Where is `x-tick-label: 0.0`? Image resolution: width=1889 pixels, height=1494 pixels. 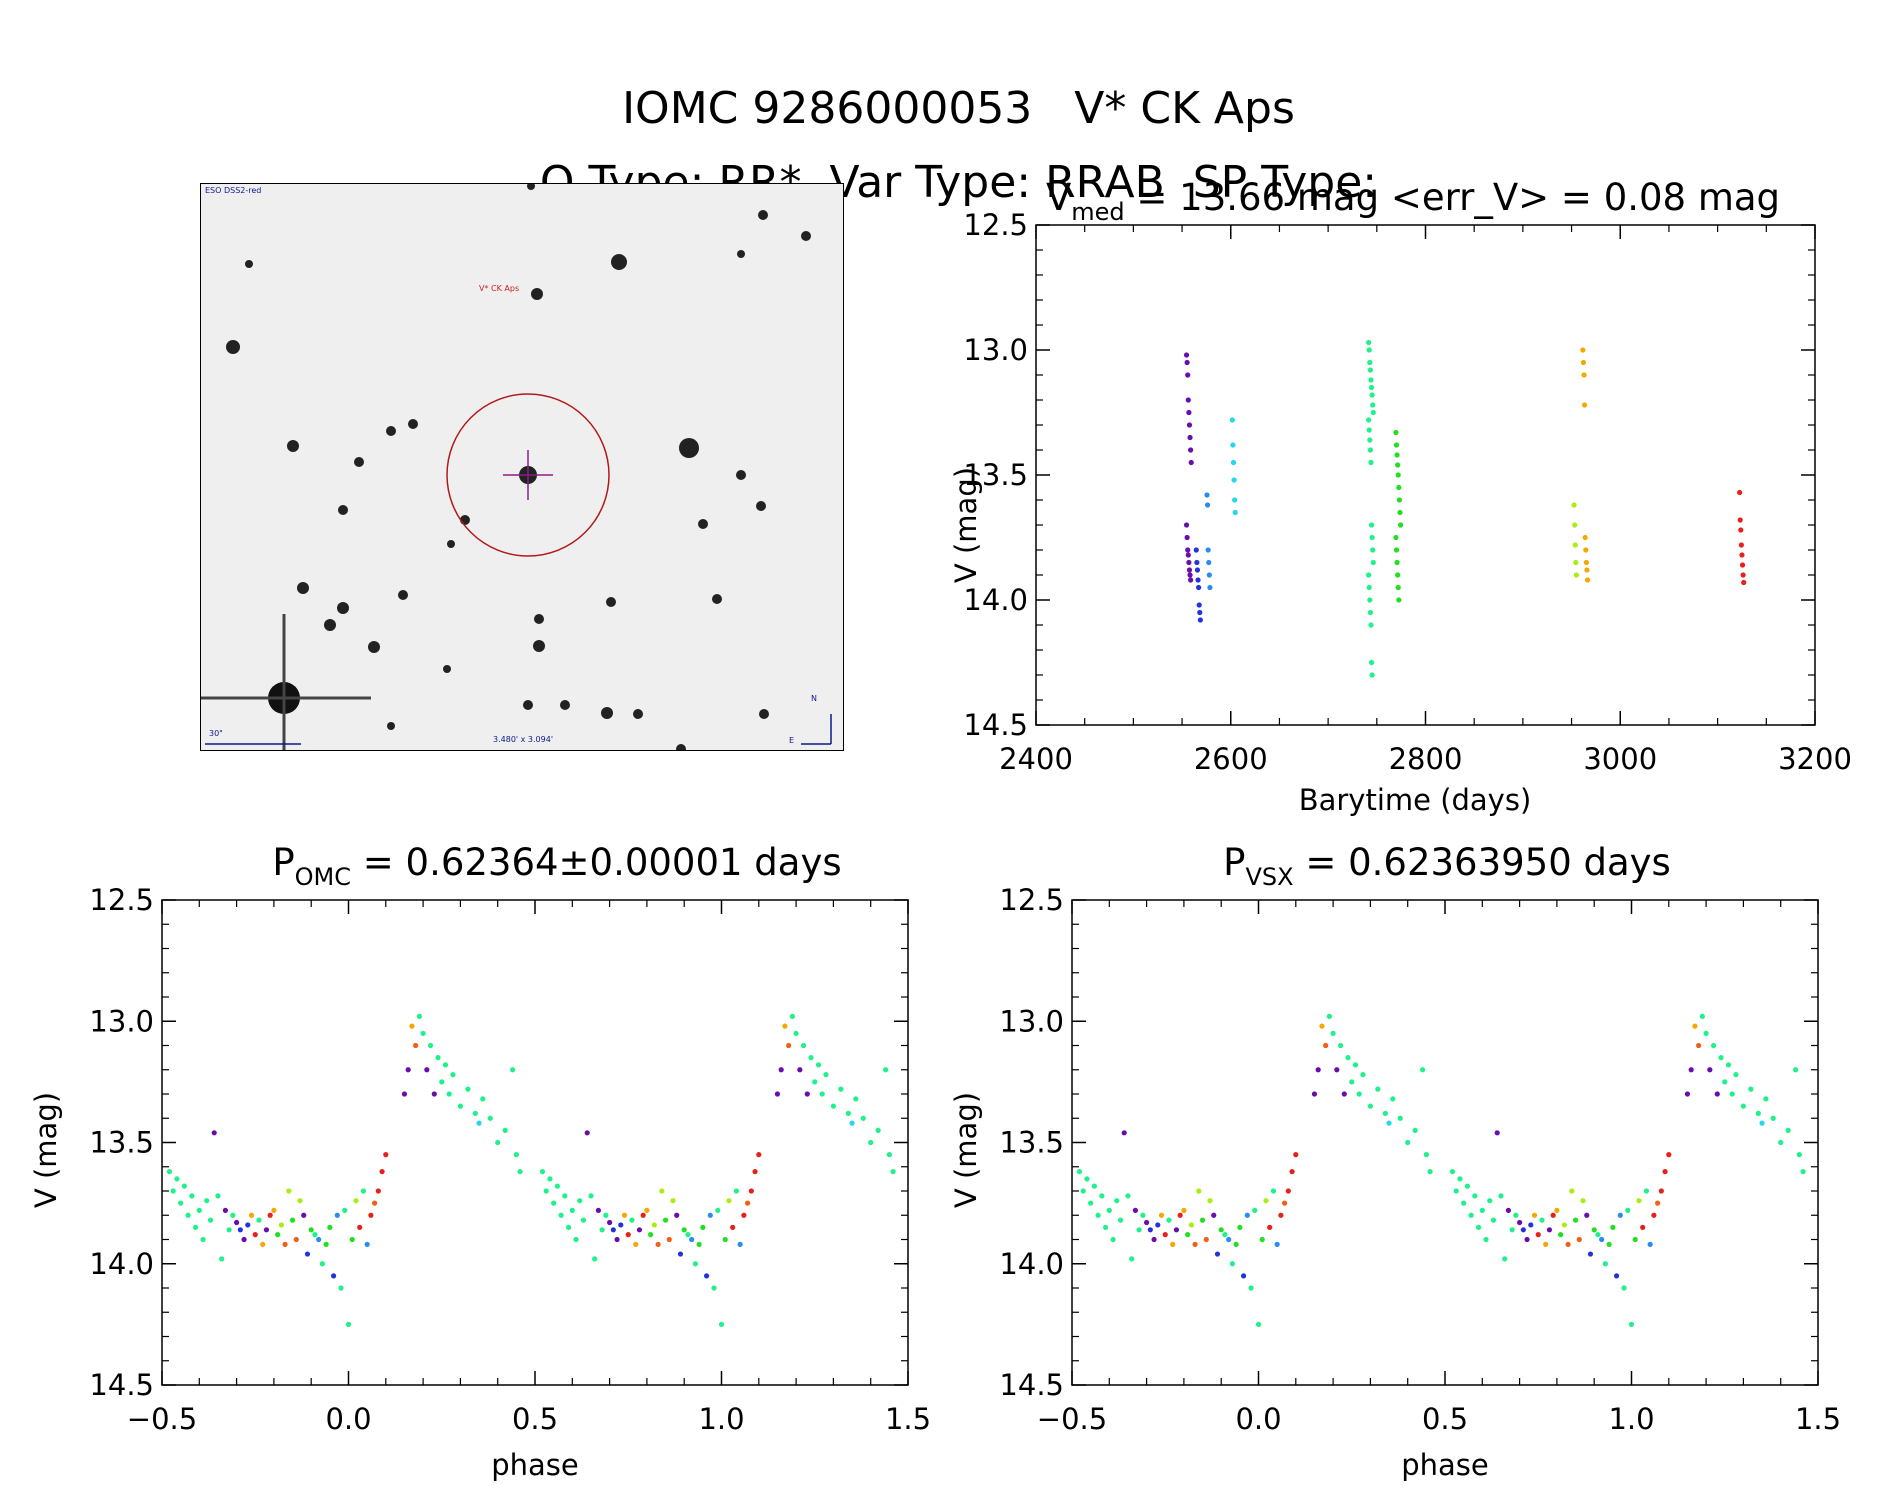
x-tick-label: 0.0 is located at coordinates (1258, 1419).